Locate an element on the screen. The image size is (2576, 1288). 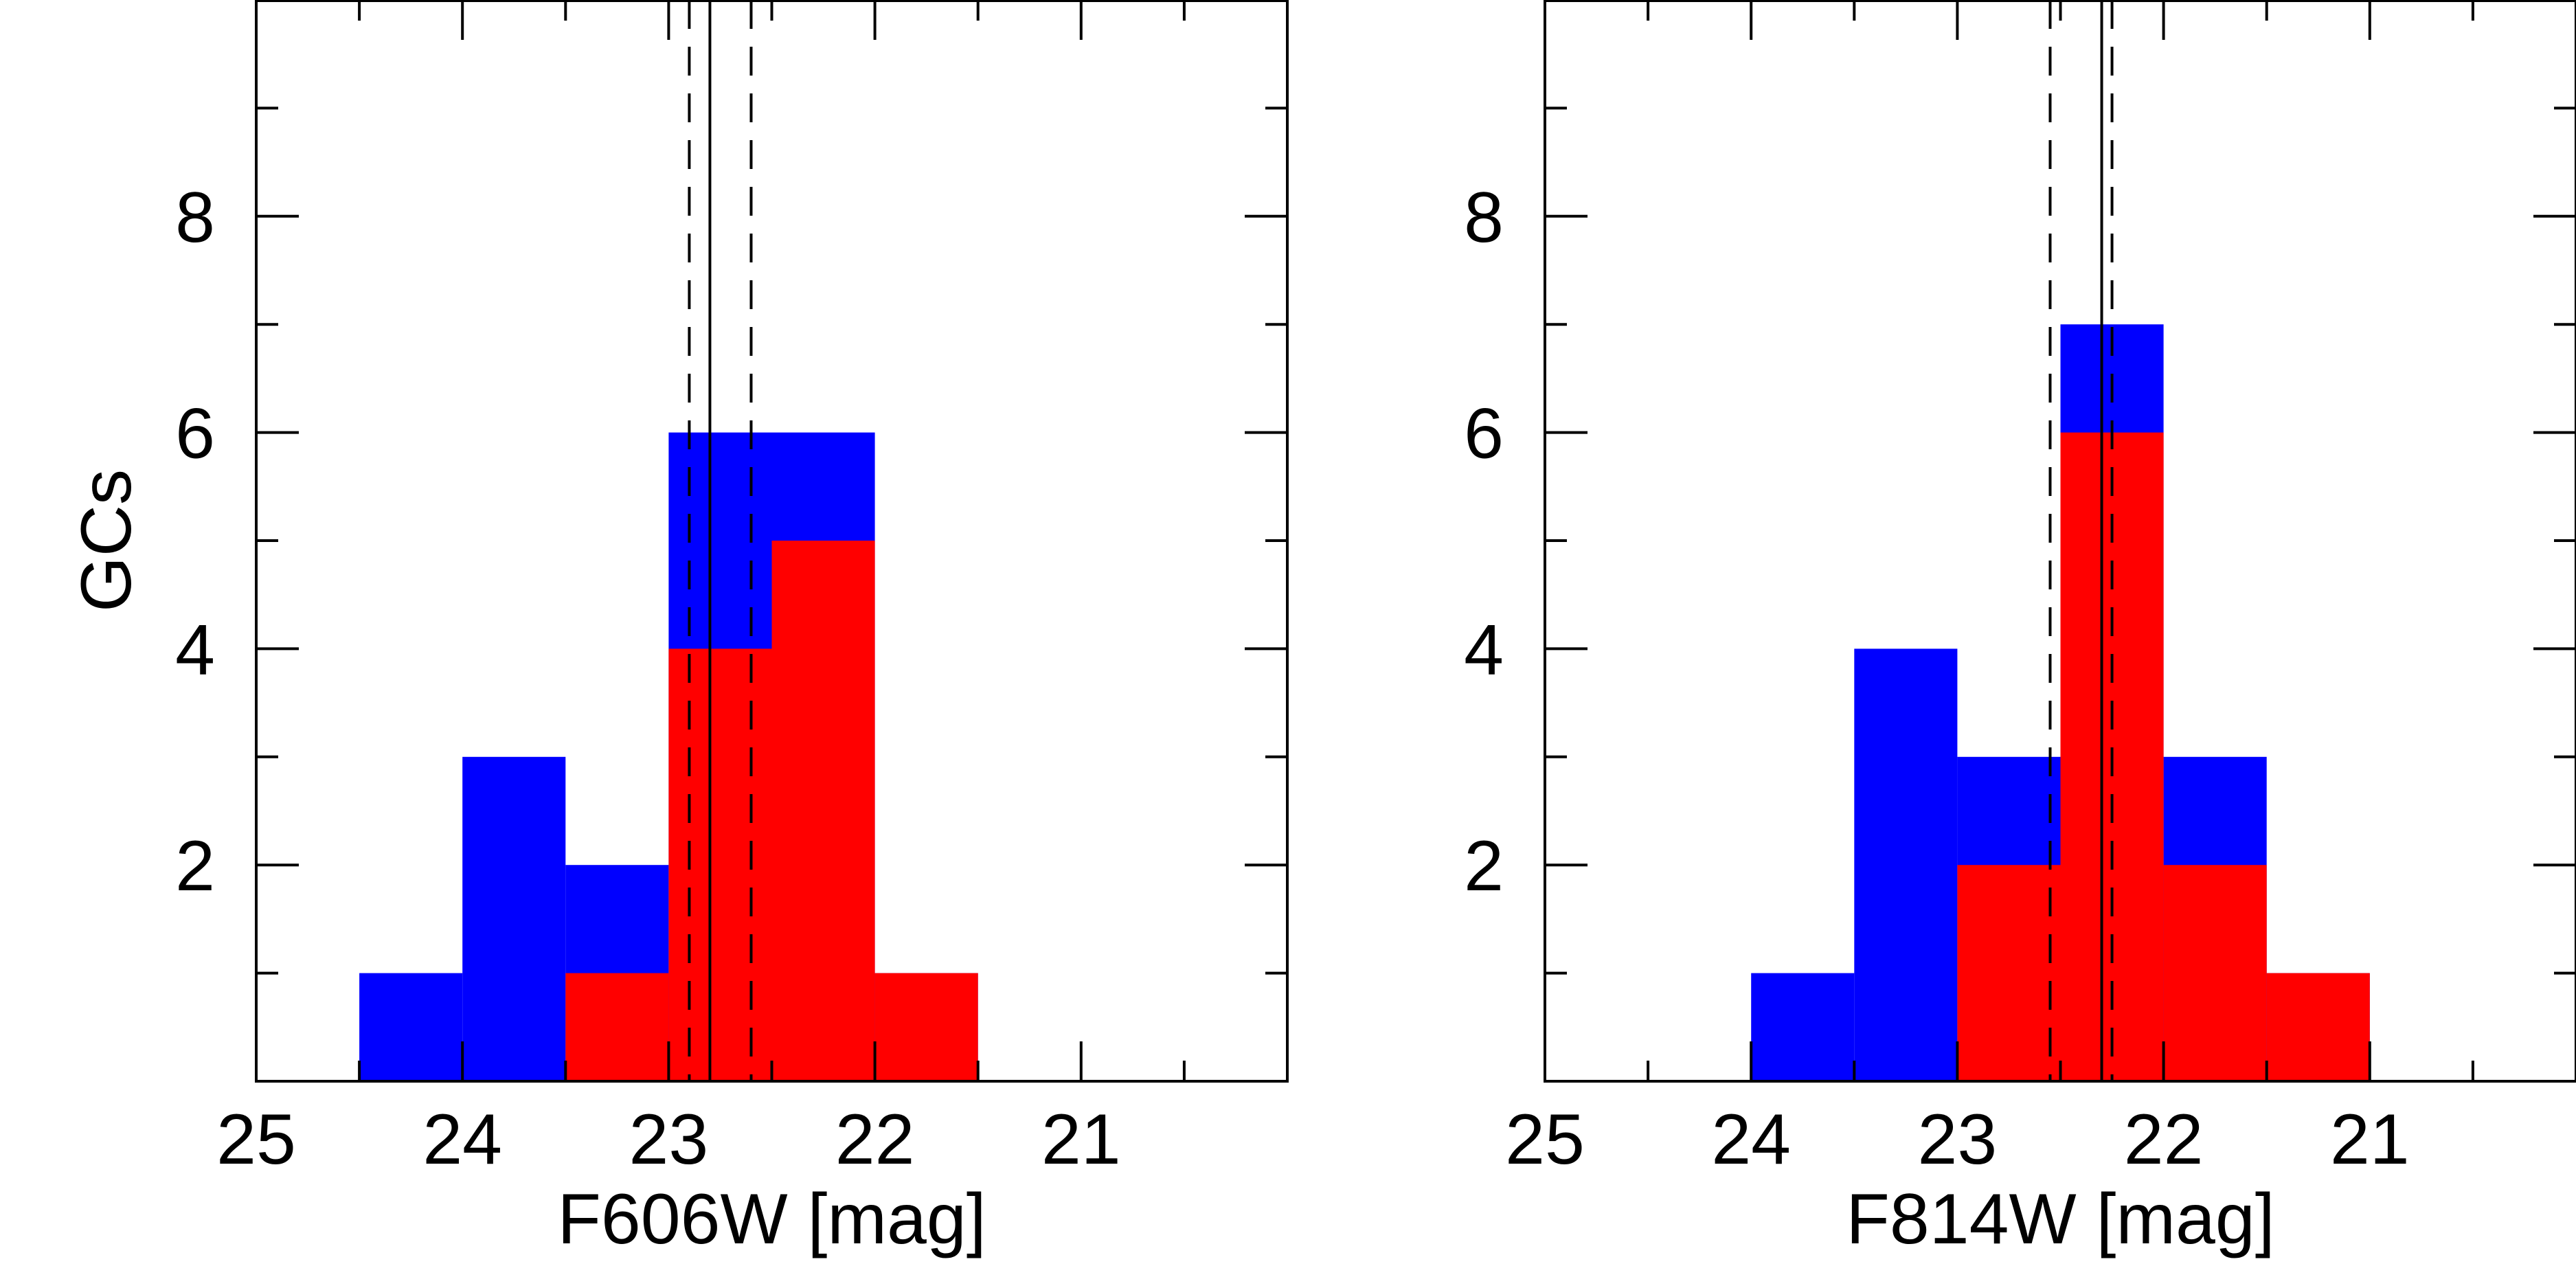
x-axis-label: F606W [mag] is located at coordinates (771, 1219).